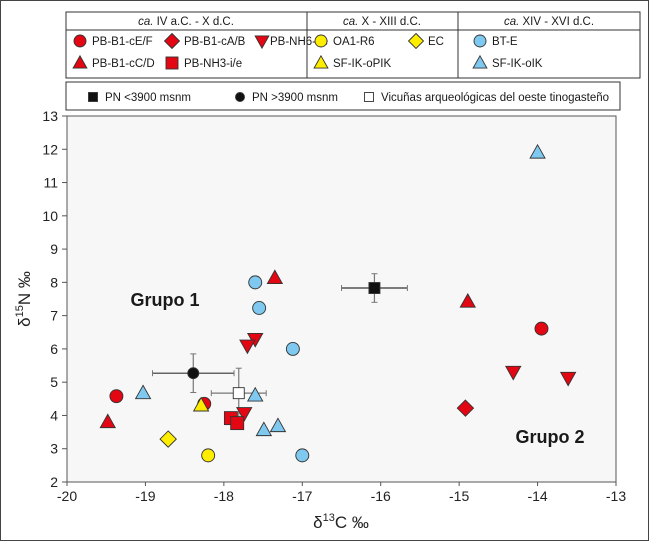  I want to click on legend-label: PB-NH3-i/e, so click(213, 64).